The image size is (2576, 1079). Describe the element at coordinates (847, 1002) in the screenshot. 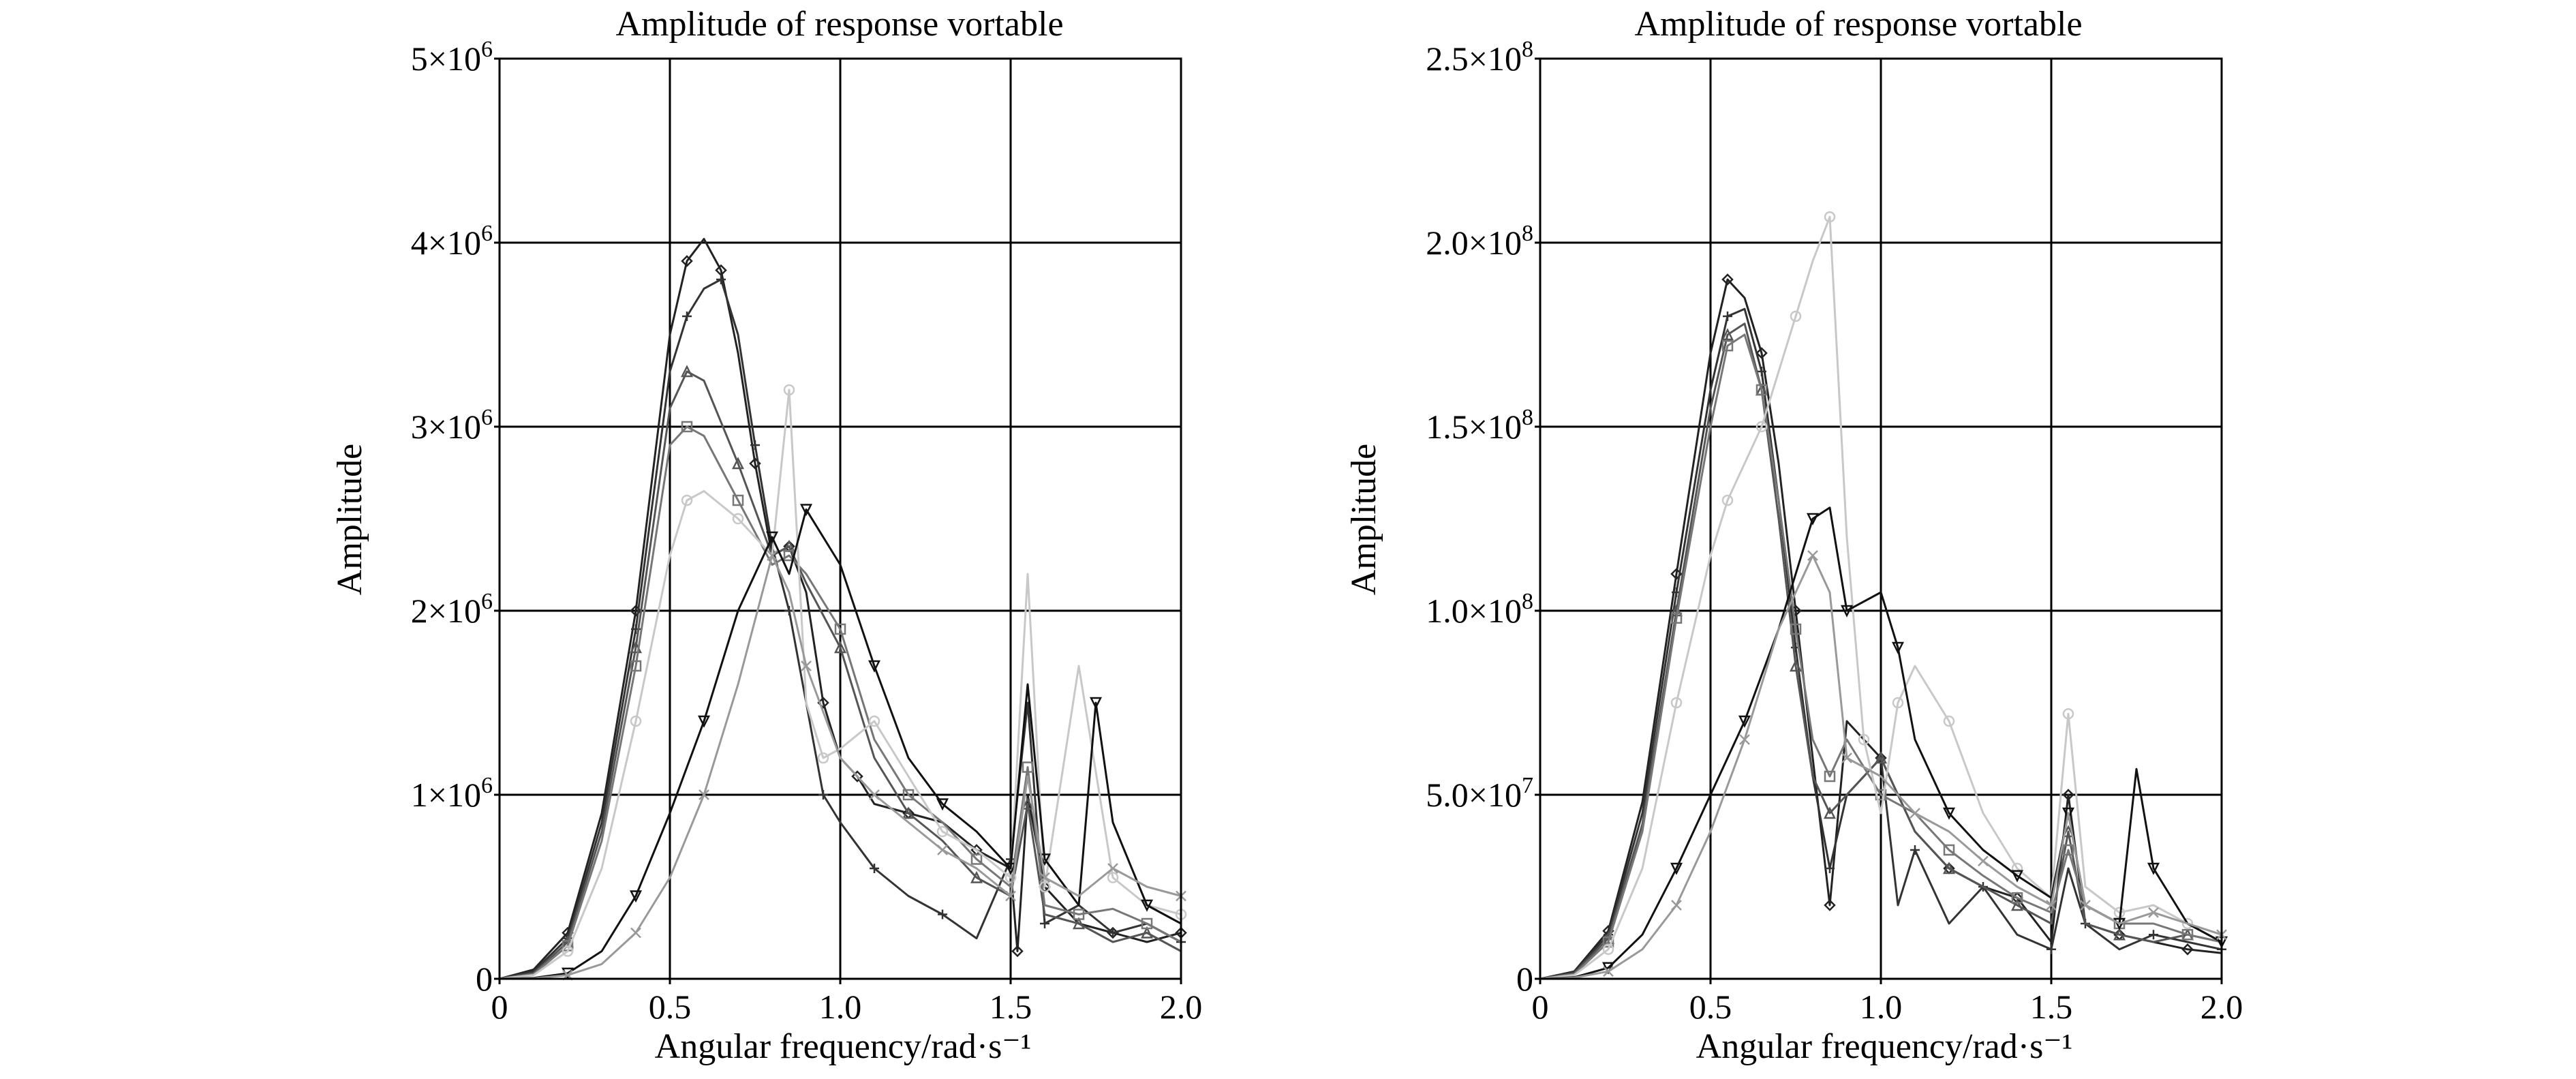

I see `left-chart-x-tick-labels: 0 0.5 1.0 1.5 2.0` at that location.